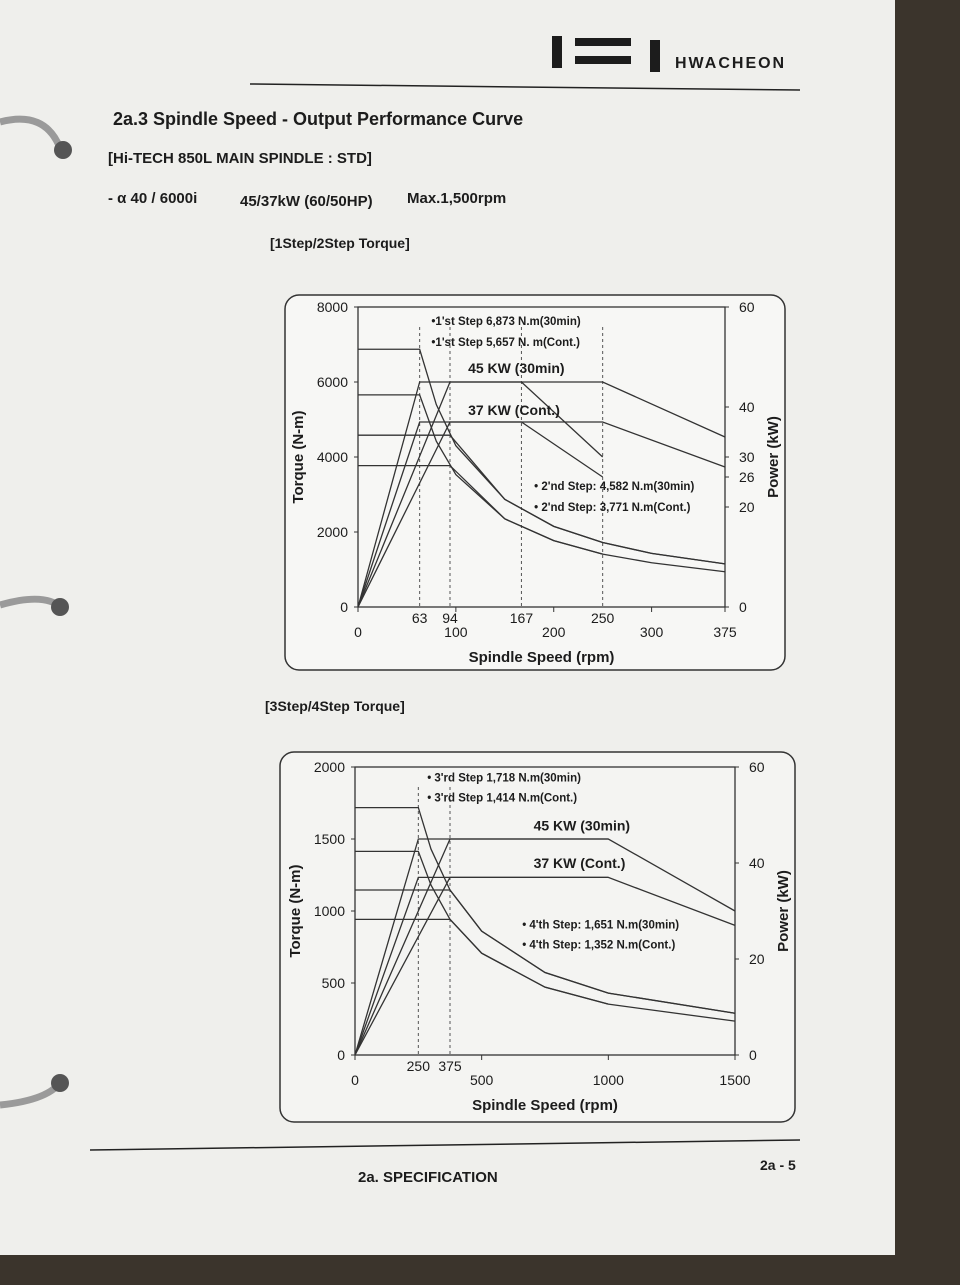  What do you see at coordinates (445, 1145) in the screenshot?
I see `footer-rule` at bounding box center [445, 1145].